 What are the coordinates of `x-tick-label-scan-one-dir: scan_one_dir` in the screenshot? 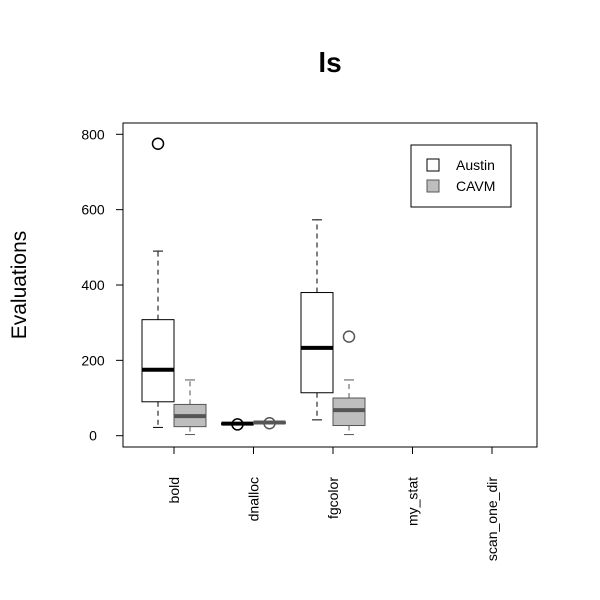 It's located at (492, 519).